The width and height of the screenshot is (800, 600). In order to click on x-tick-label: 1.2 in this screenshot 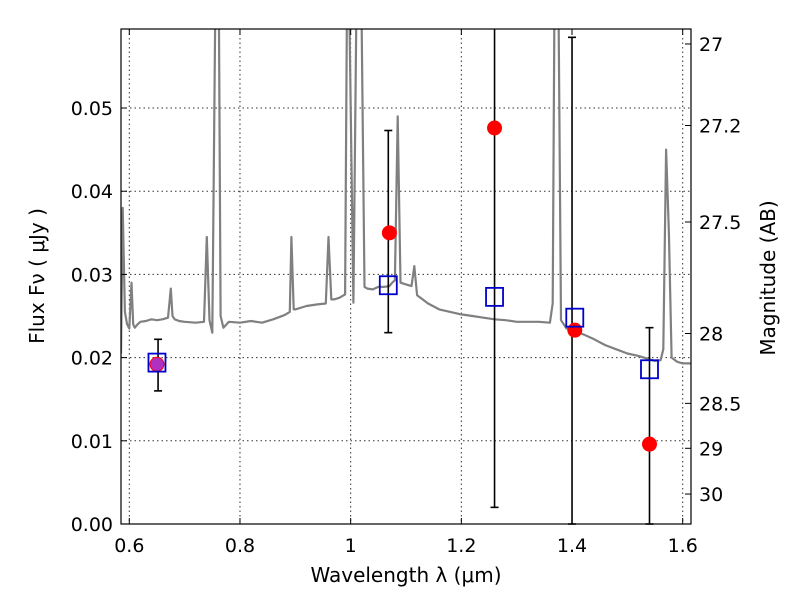, I will do `click(461, 546)`.